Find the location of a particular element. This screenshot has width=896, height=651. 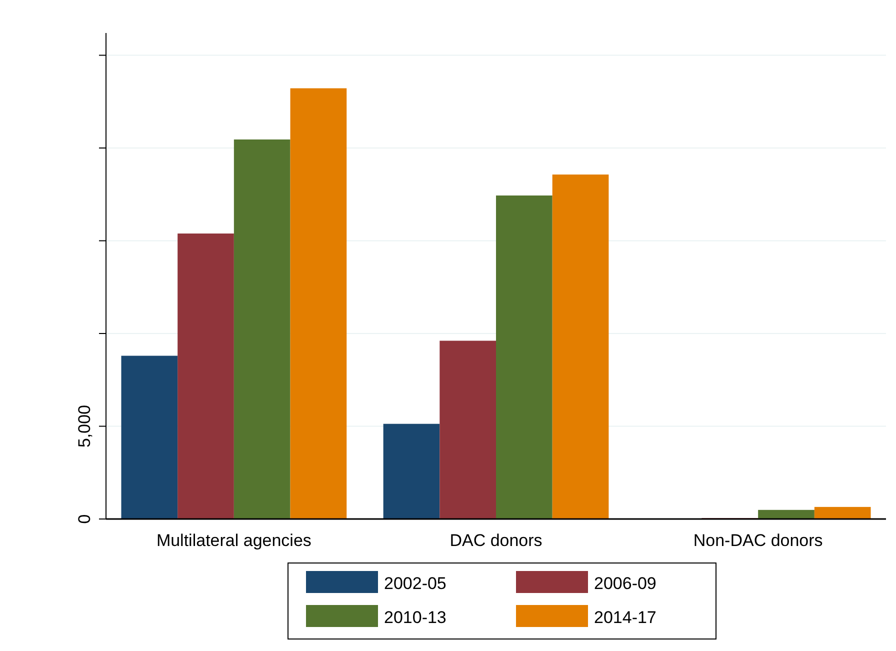

x-tick-label: Non-DAC donors is located at coordinates (758, 540).